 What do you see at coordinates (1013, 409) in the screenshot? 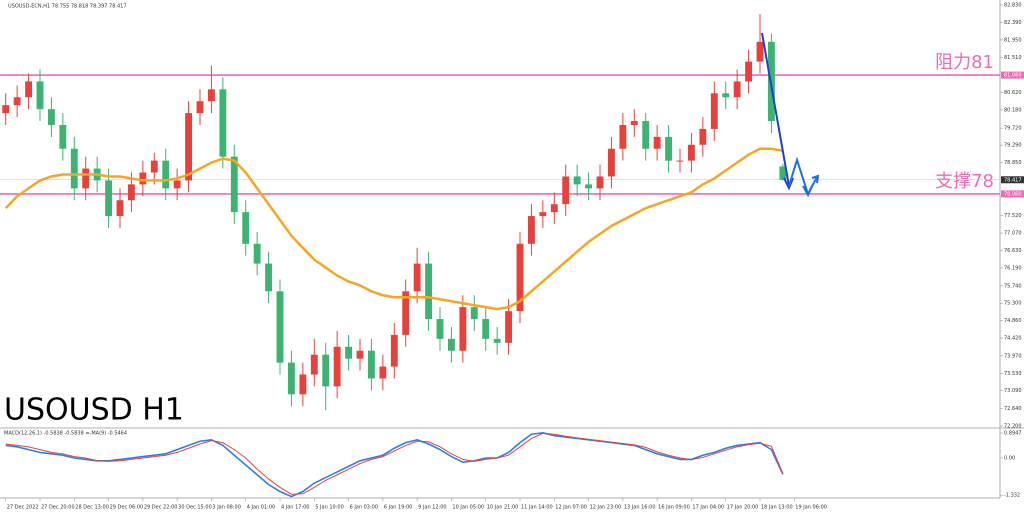
I see `y-tick-label: 72.640` at bounding box center [1013, 409].